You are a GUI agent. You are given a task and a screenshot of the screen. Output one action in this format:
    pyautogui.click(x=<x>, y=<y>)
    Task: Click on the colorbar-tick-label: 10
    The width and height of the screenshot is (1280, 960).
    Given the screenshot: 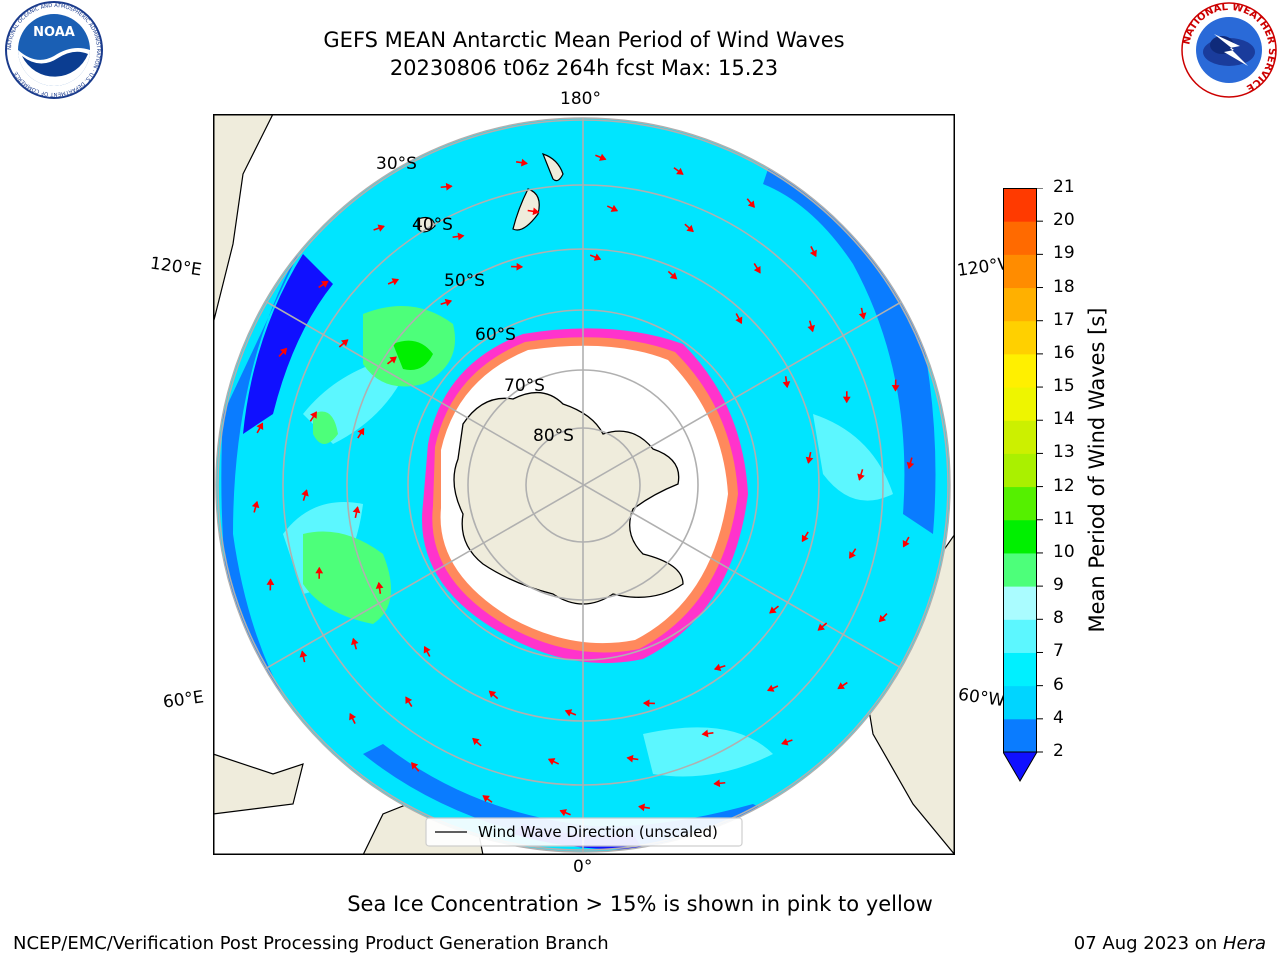 What is the action you would take?
    pyautogui.click(x=1064, y=551)
    